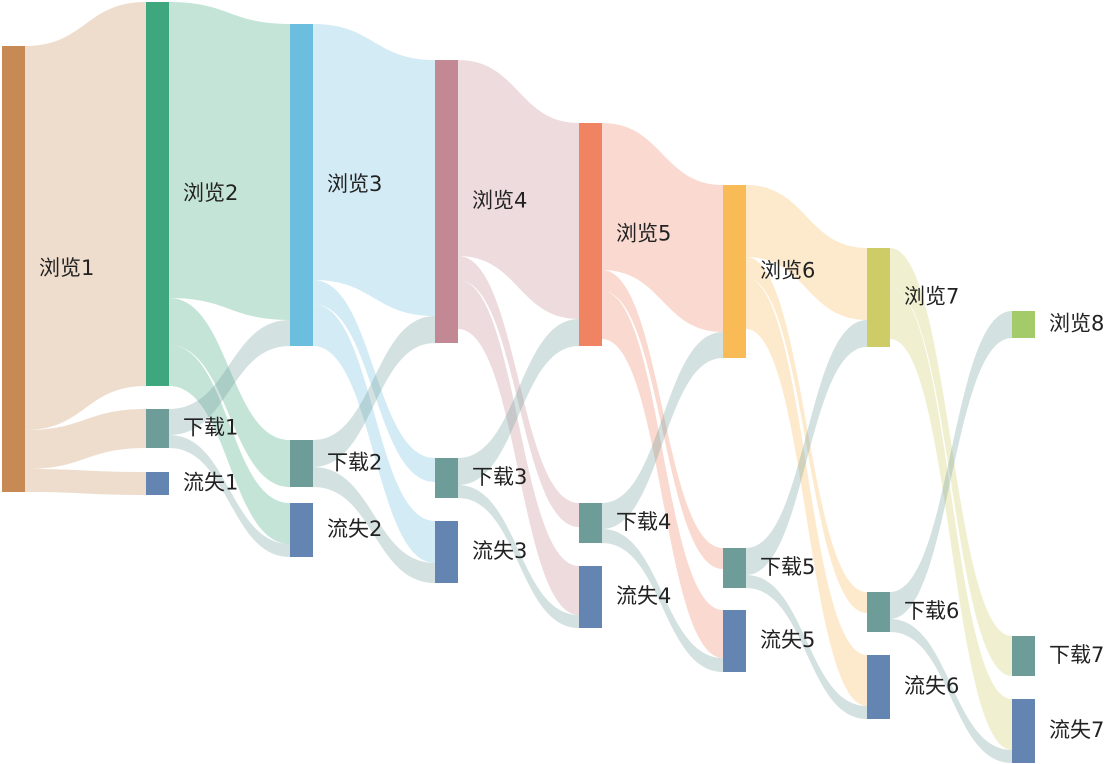  What do you see at coordinates (13, 269) in the screenshot?
I see `node-b1` at bounding box center [13, 269].